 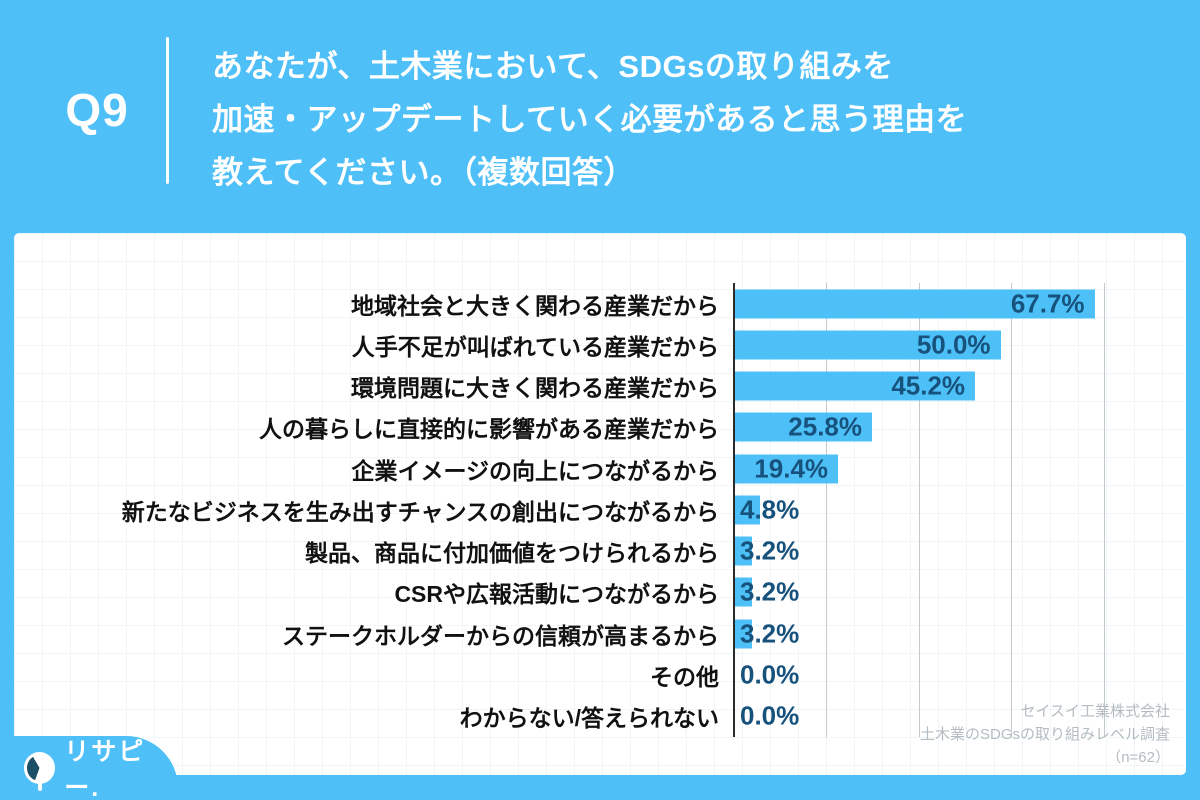 I want to click on chart-row: 新たなビジネスを生み出すチャンスの創出につながるから 4.8%, so click(x=600, y=509).